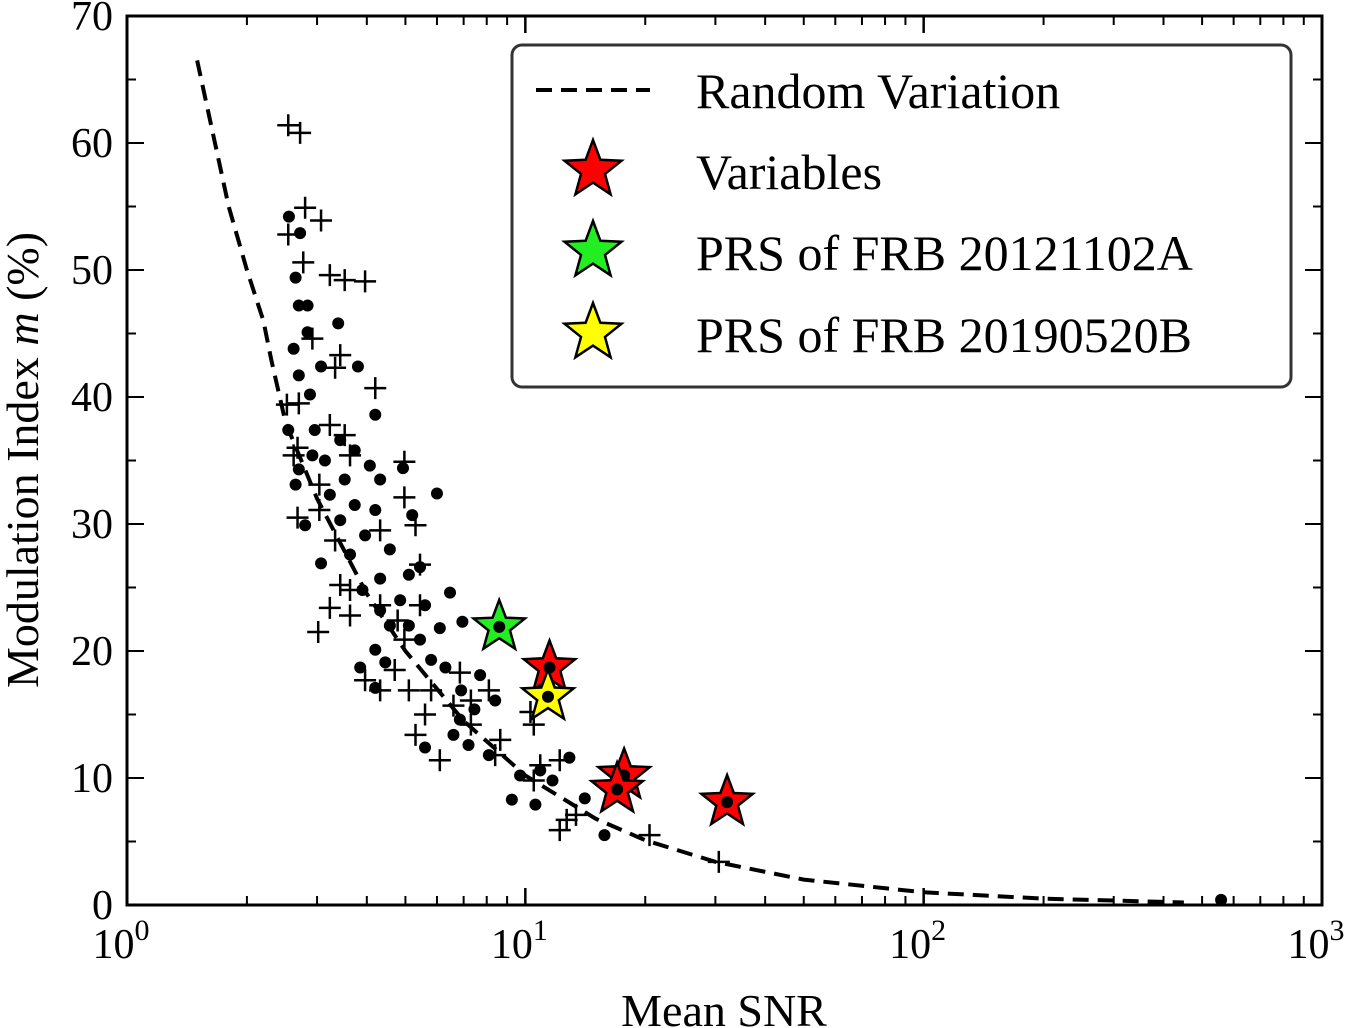 This screenshot has width=1350, height=1028. I want to click on x-tick-label: 10⁰, so click(121, 941).